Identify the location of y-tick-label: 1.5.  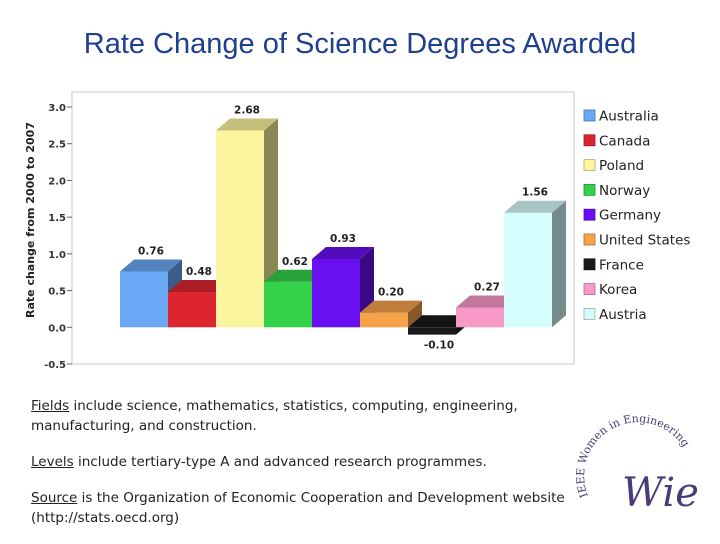
(57, 218).